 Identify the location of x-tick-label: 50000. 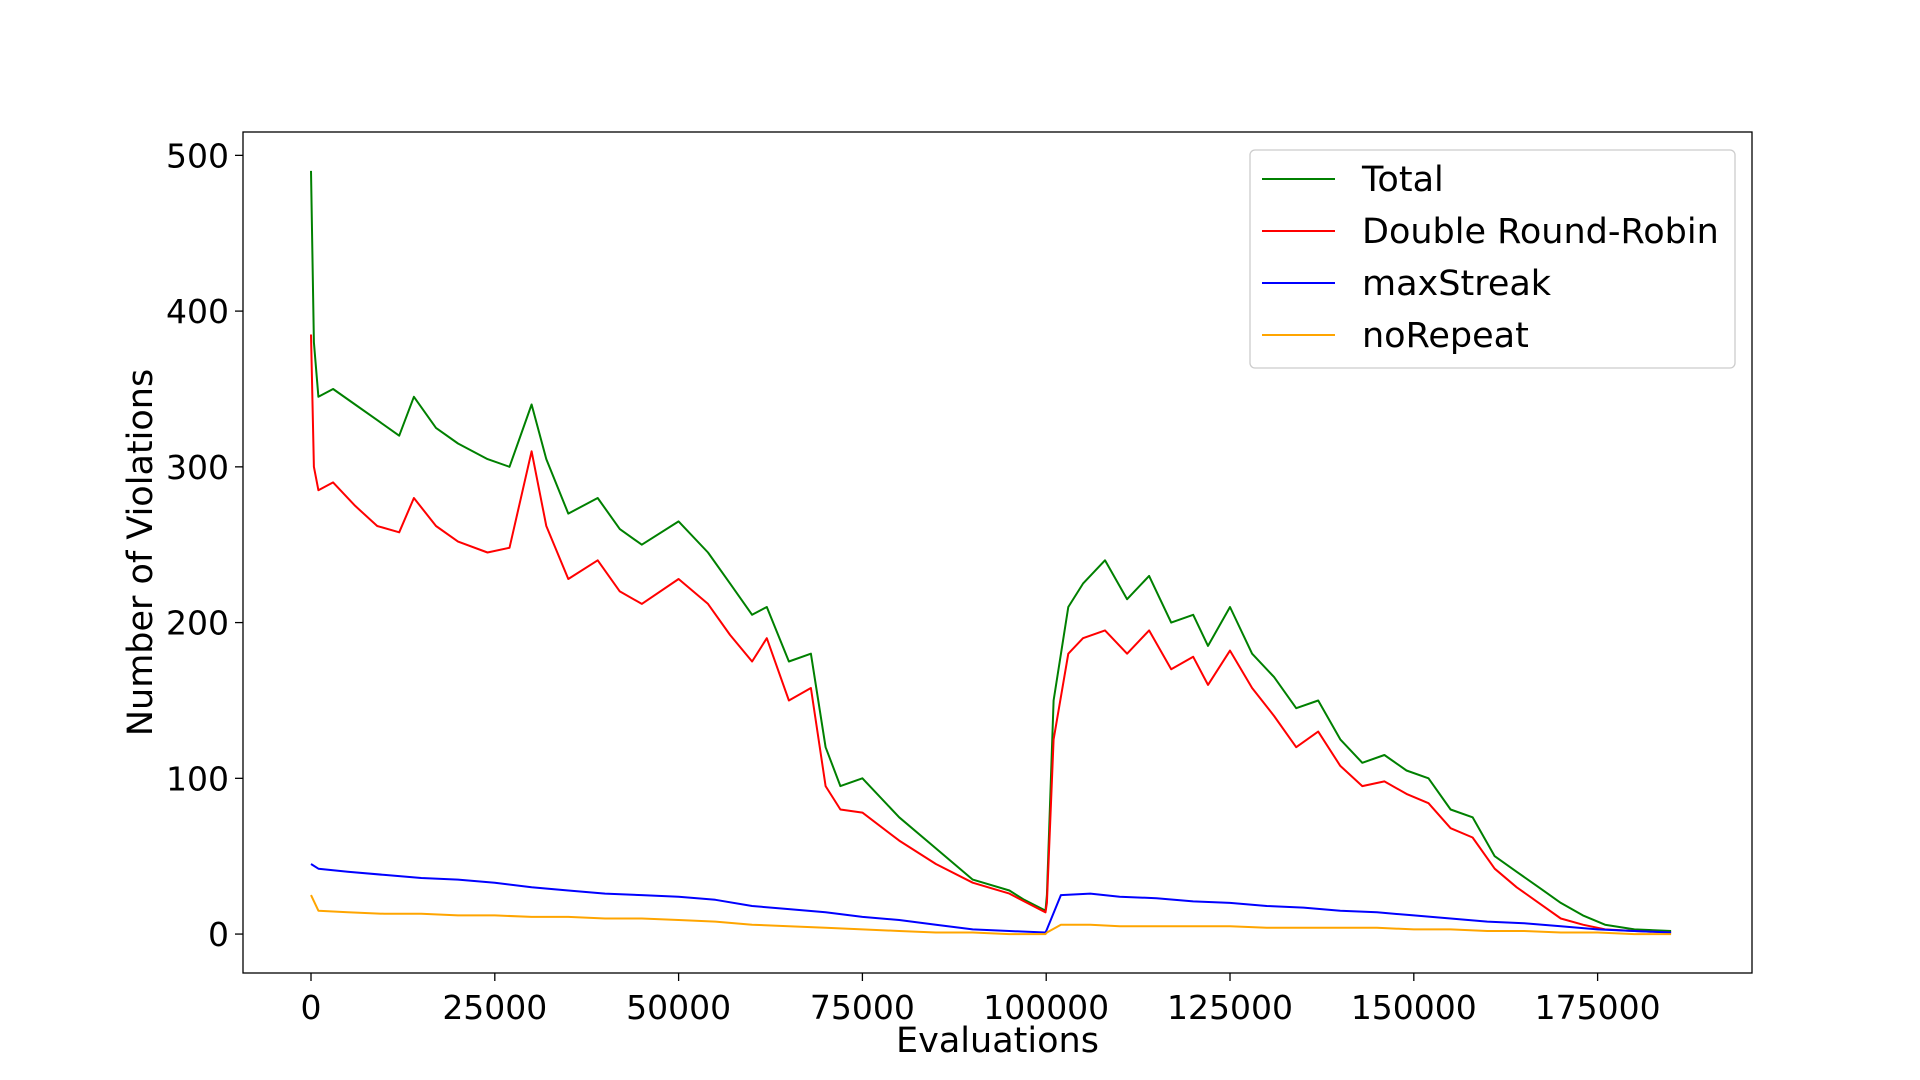
(678, 1007).